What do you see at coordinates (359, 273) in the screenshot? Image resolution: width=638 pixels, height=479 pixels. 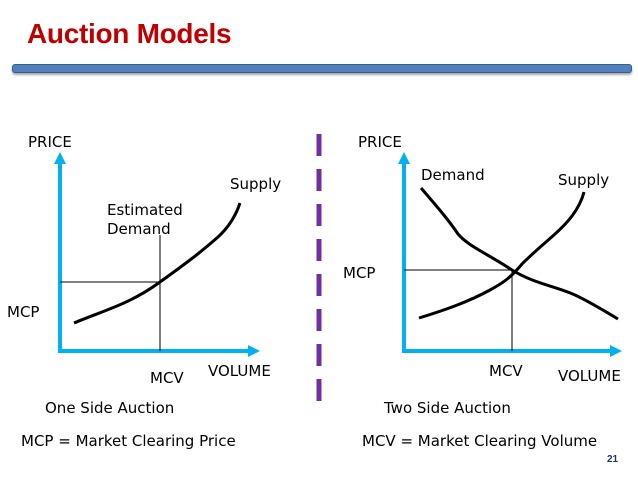 I see `right-mcp-label: MCP` at bounding box center [359, 273].